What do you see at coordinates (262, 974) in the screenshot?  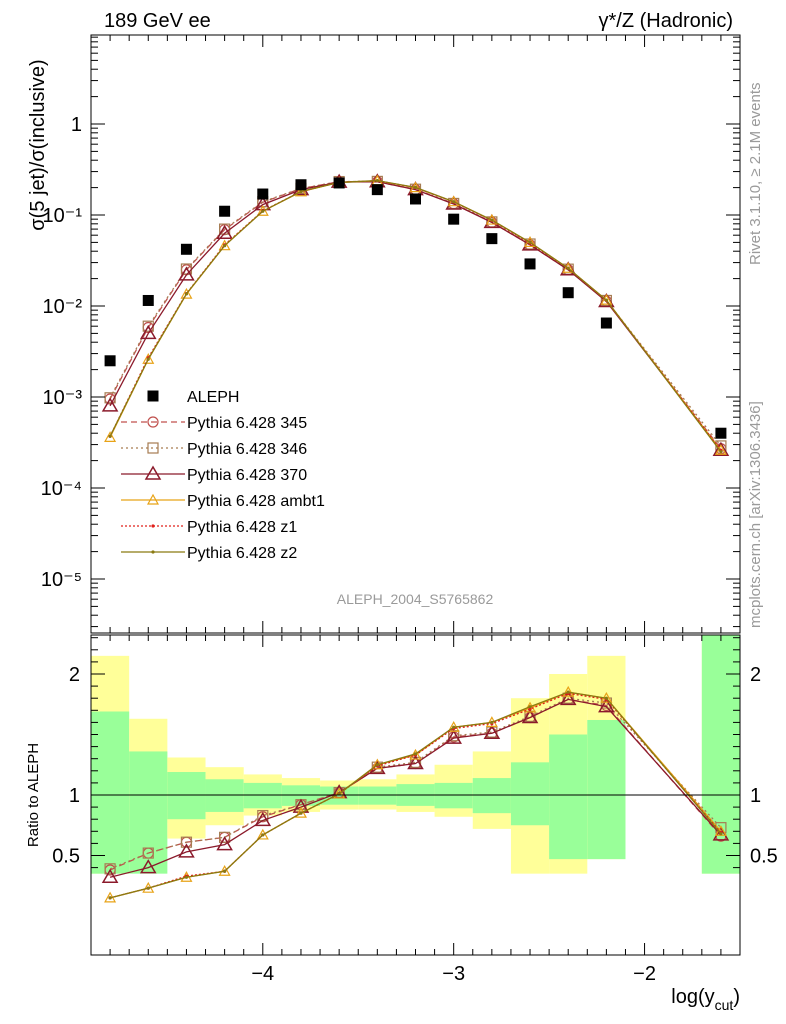 I see `x-tick-label: −4` at bounding box center [262, 974].